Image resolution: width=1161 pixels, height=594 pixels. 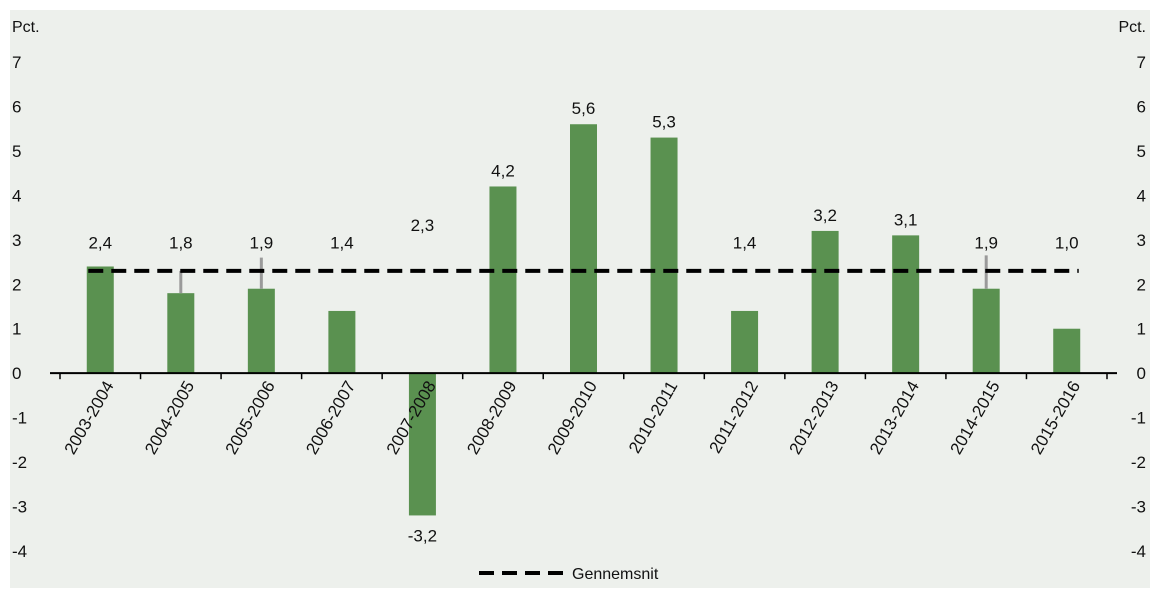 I want to click on right-axis-tick-label: 0, so click(x=1141, y=373).